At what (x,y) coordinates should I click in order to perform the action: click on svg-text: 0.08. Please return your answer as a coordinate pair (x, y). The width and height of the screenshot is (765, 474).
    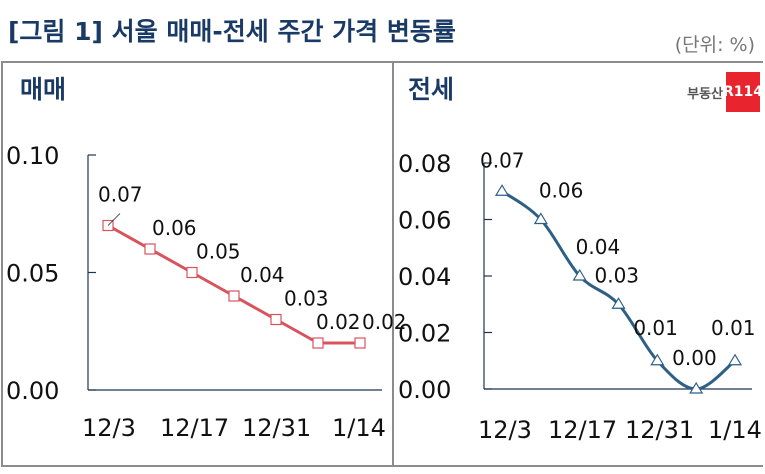
    Looking at the image, I should click on (424, 164).